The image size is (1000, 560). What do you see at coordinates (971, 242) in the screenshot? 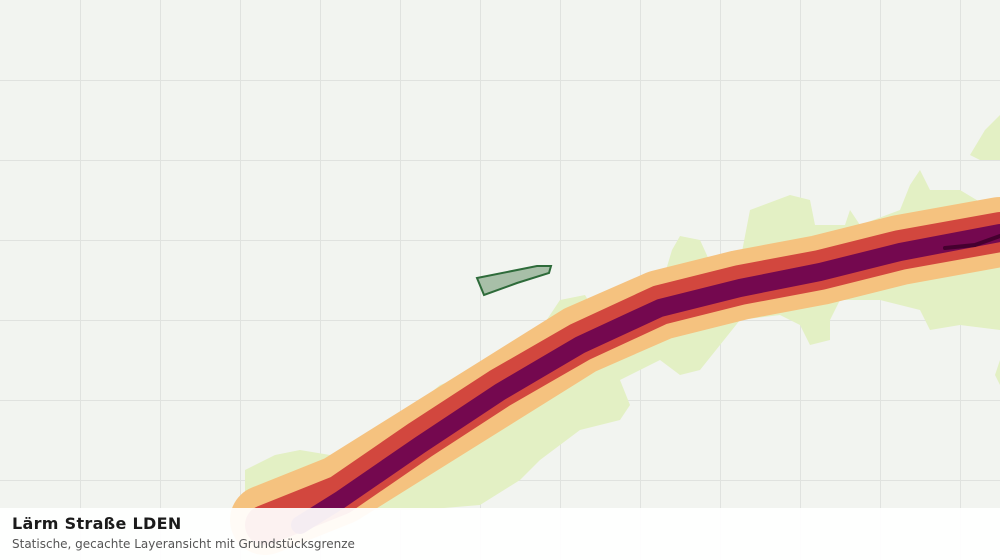
I see `noise-zone-extreme` at bounding box center [971, 242].